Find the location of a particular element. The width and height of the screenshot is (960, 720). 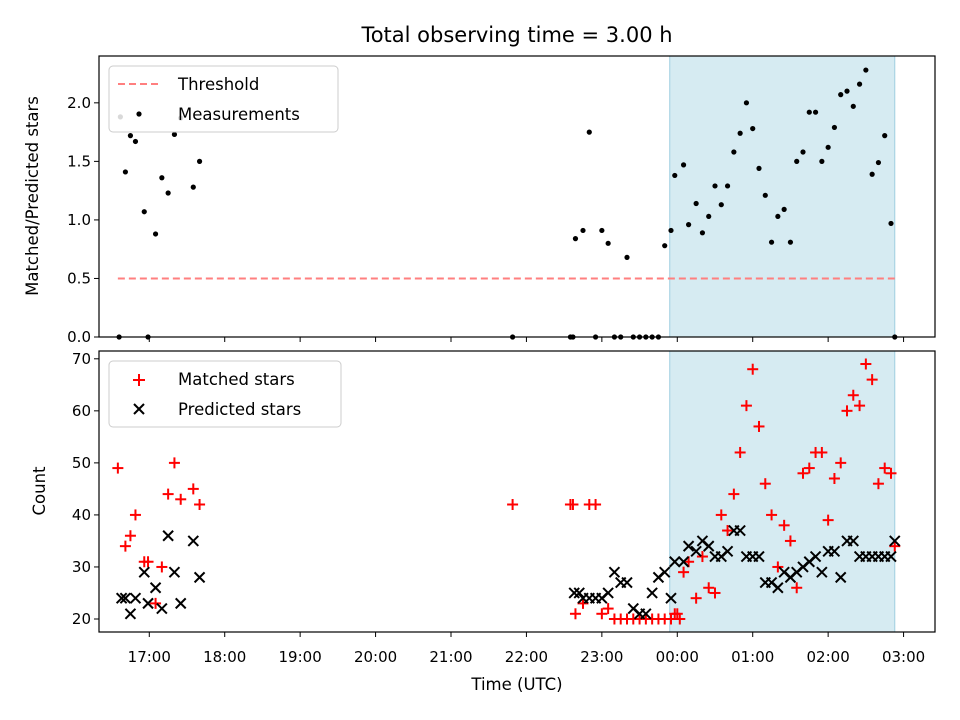

predicted-stars-series is located at coordinates (508, 572).